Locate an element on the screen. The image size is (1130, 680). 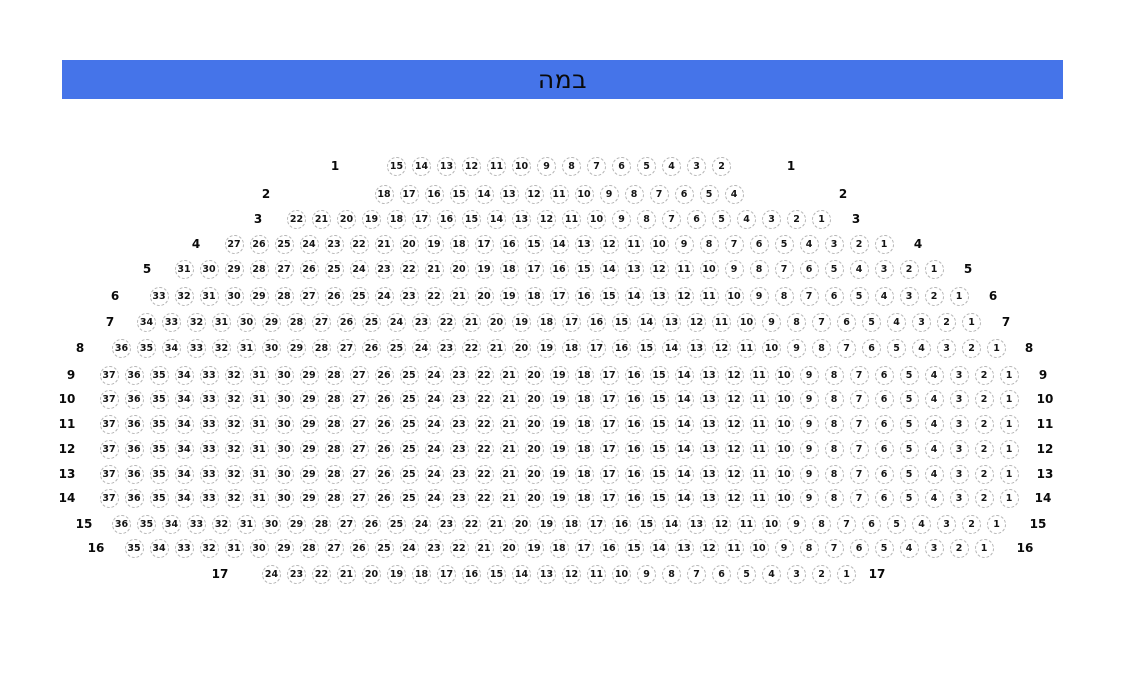
seat: 32 is located at coordinates (234, 498).